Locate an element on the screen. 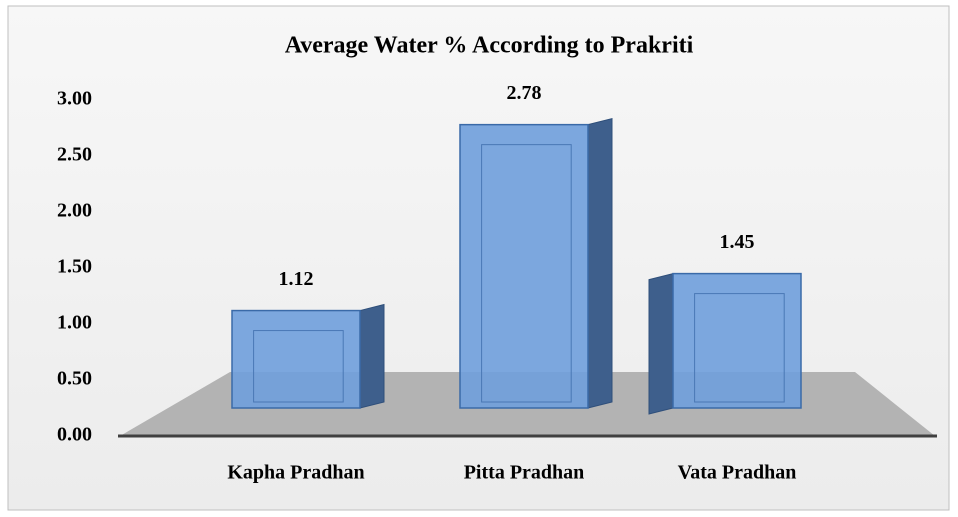 This screenshot has height=517, width=958. data-label: 2.78 is located at coordinates (524, 93).